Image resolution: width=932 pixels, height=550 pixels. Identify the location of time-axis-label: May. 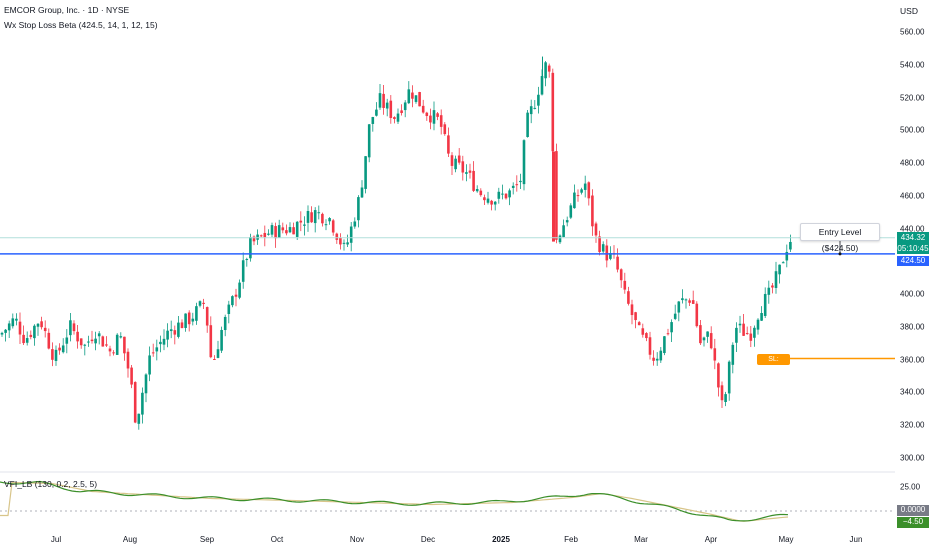
(786, 539).